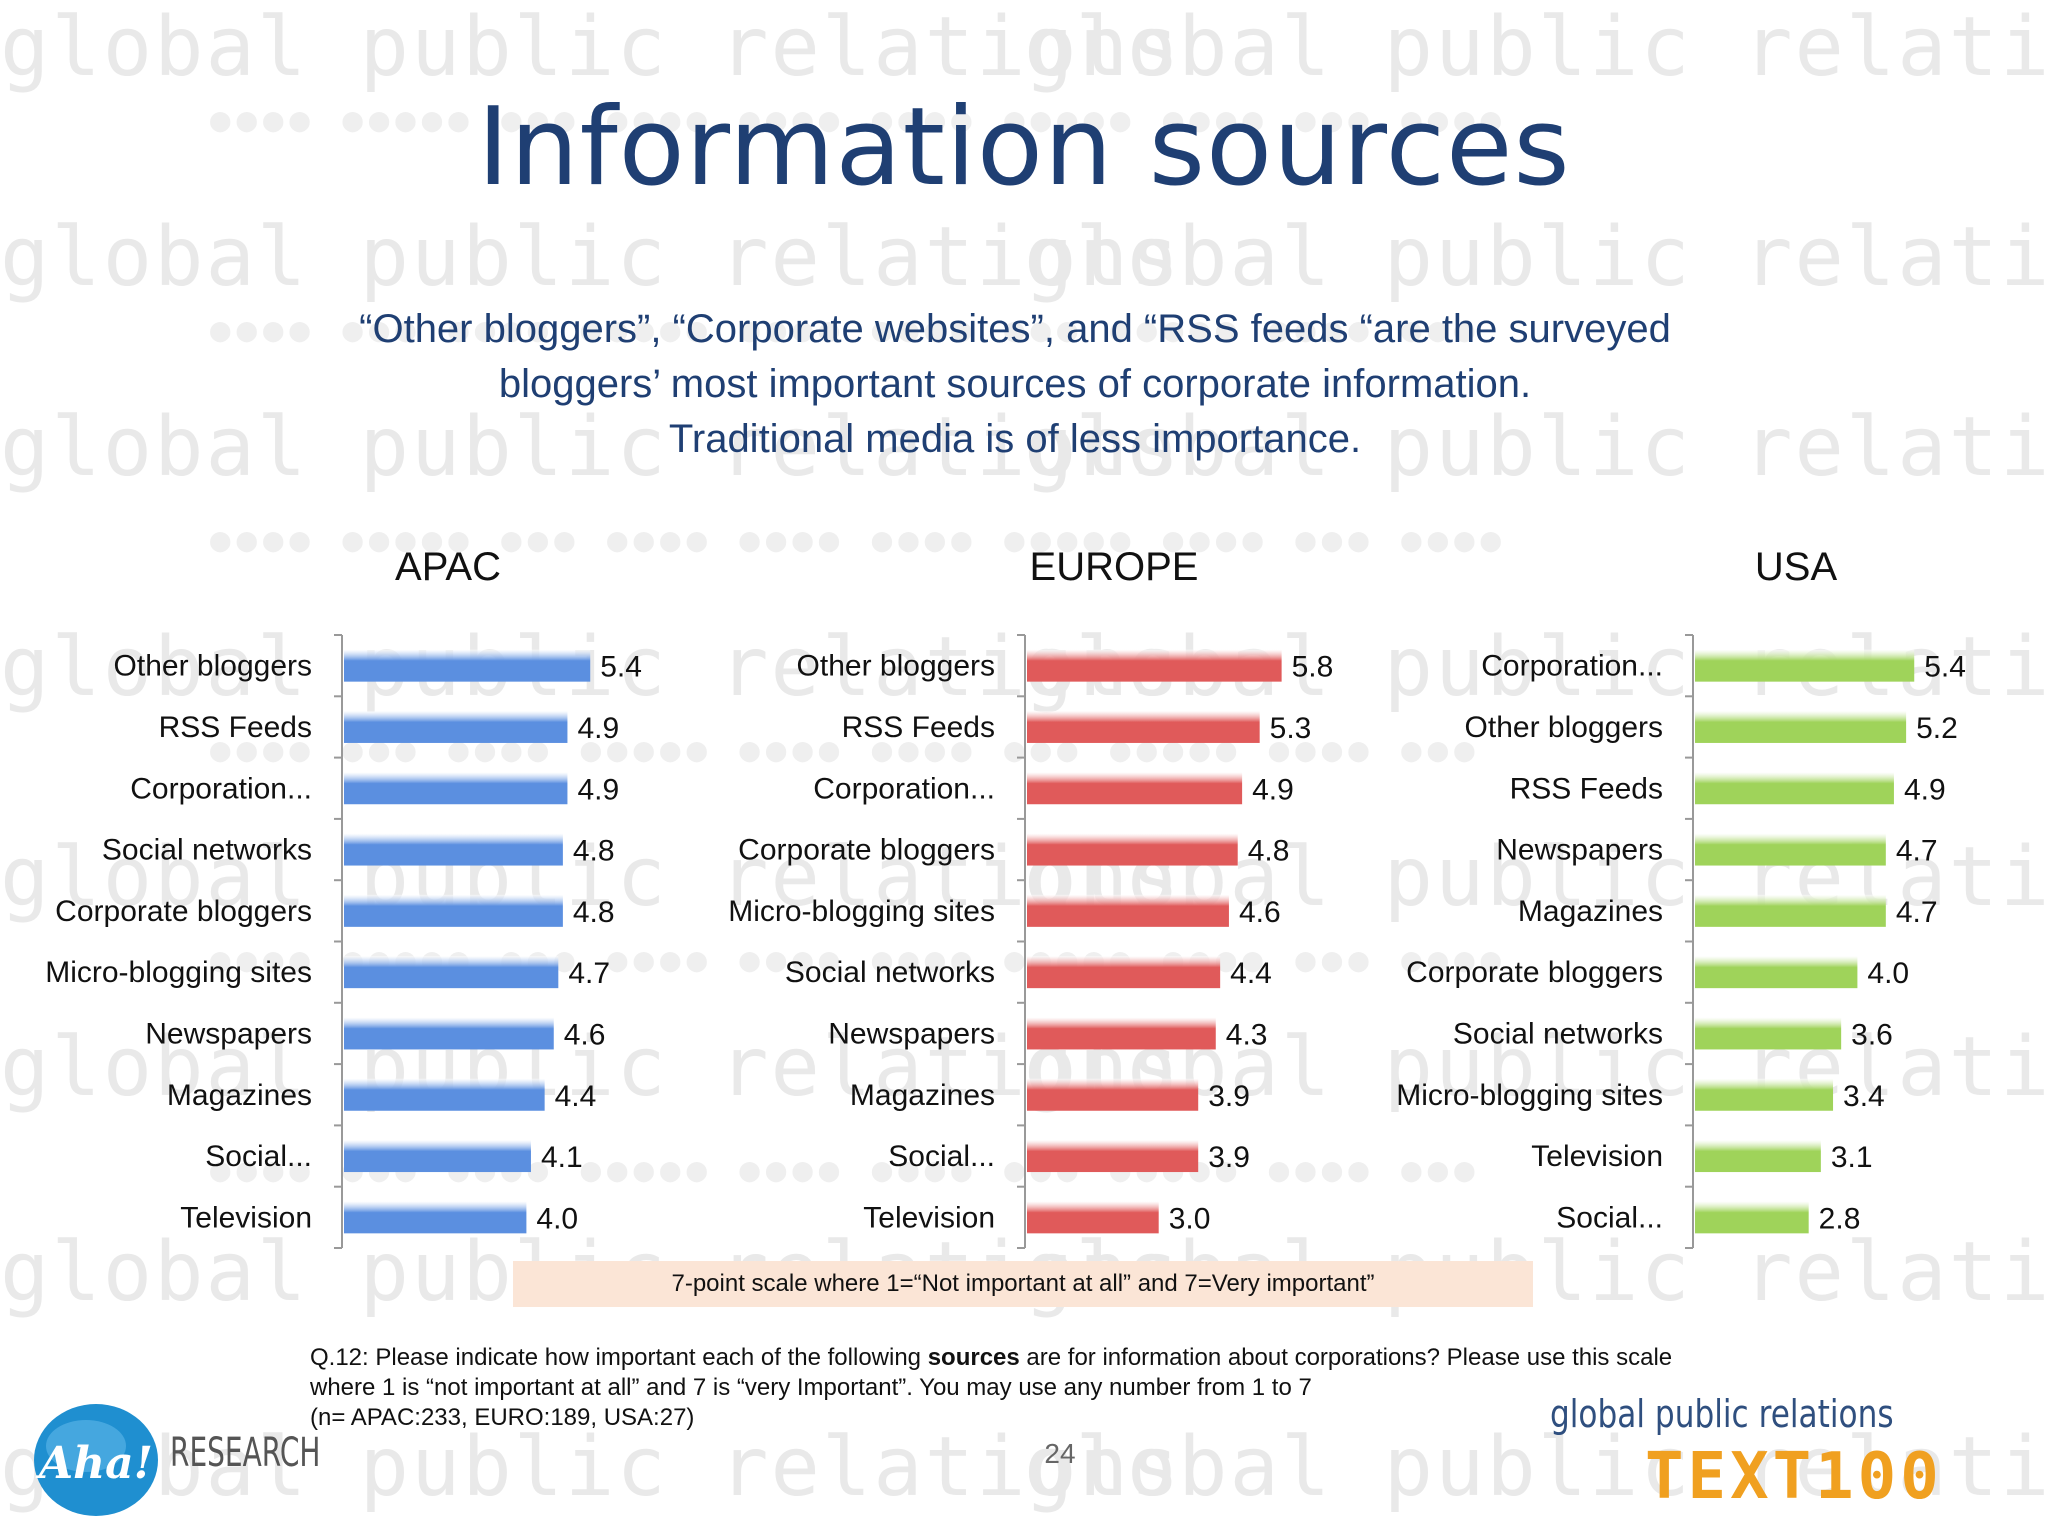 The height and width of the screenshot is (1536, 2048). What do you see at coordinates (1060, 1453) in the screenshot?
I see `page-number: 24` at bounding box center [1060, 1453].